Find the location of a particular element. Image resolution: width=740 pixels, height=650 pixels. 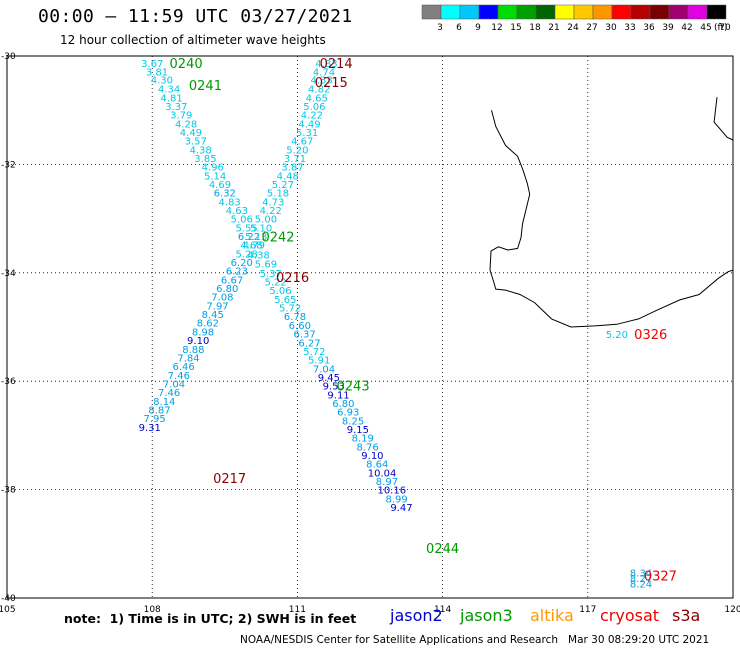

swh-value-label: 7.84 is located at coordinates (188, 358).